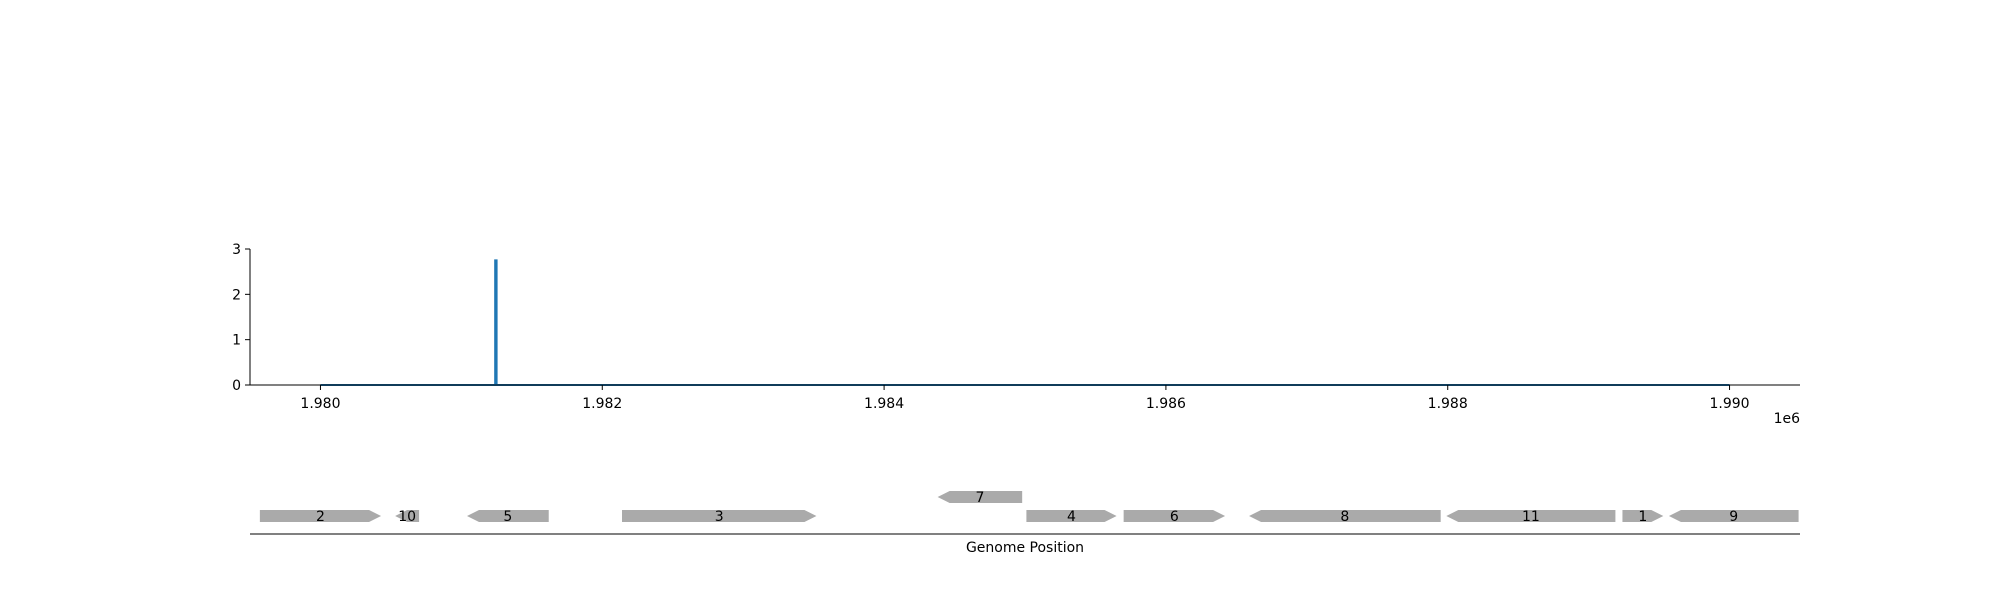  Describe the element at coordinates (602, 404) in the screenshot. I see `x-tick-label: 1.982` at that location.